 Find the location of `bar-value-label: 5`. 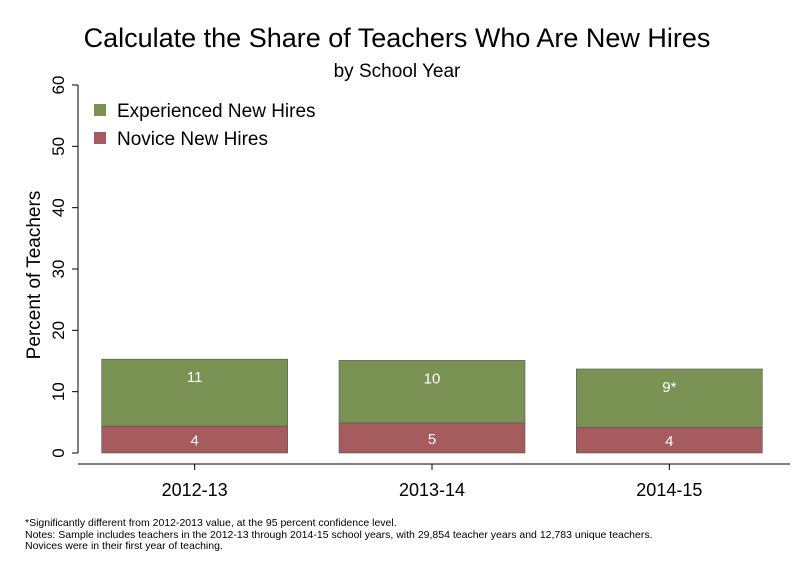

bar-value-label: 5 is located at coordinates (432, 439).